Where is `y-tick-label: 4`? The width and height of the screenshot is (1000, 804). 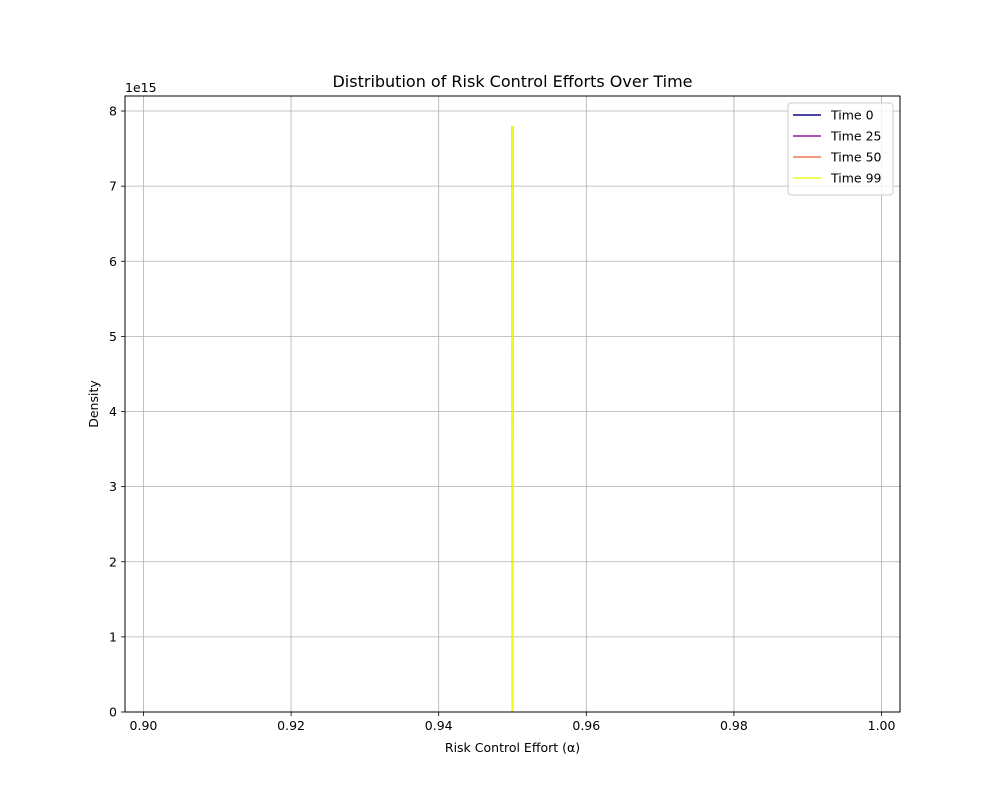 y-tick-label: 4 is located at coordinates (113, 411).